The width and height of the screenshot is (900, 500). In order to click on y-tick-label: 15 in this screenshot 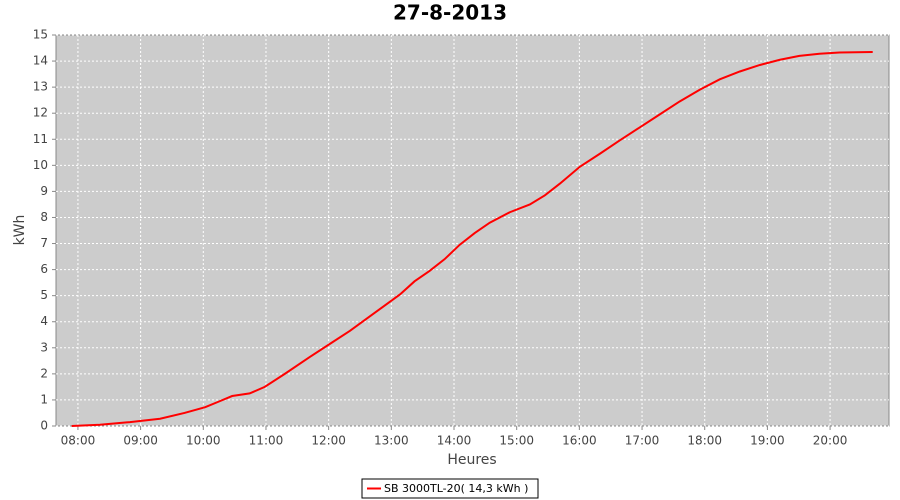, I will do `click(40, 35)`.